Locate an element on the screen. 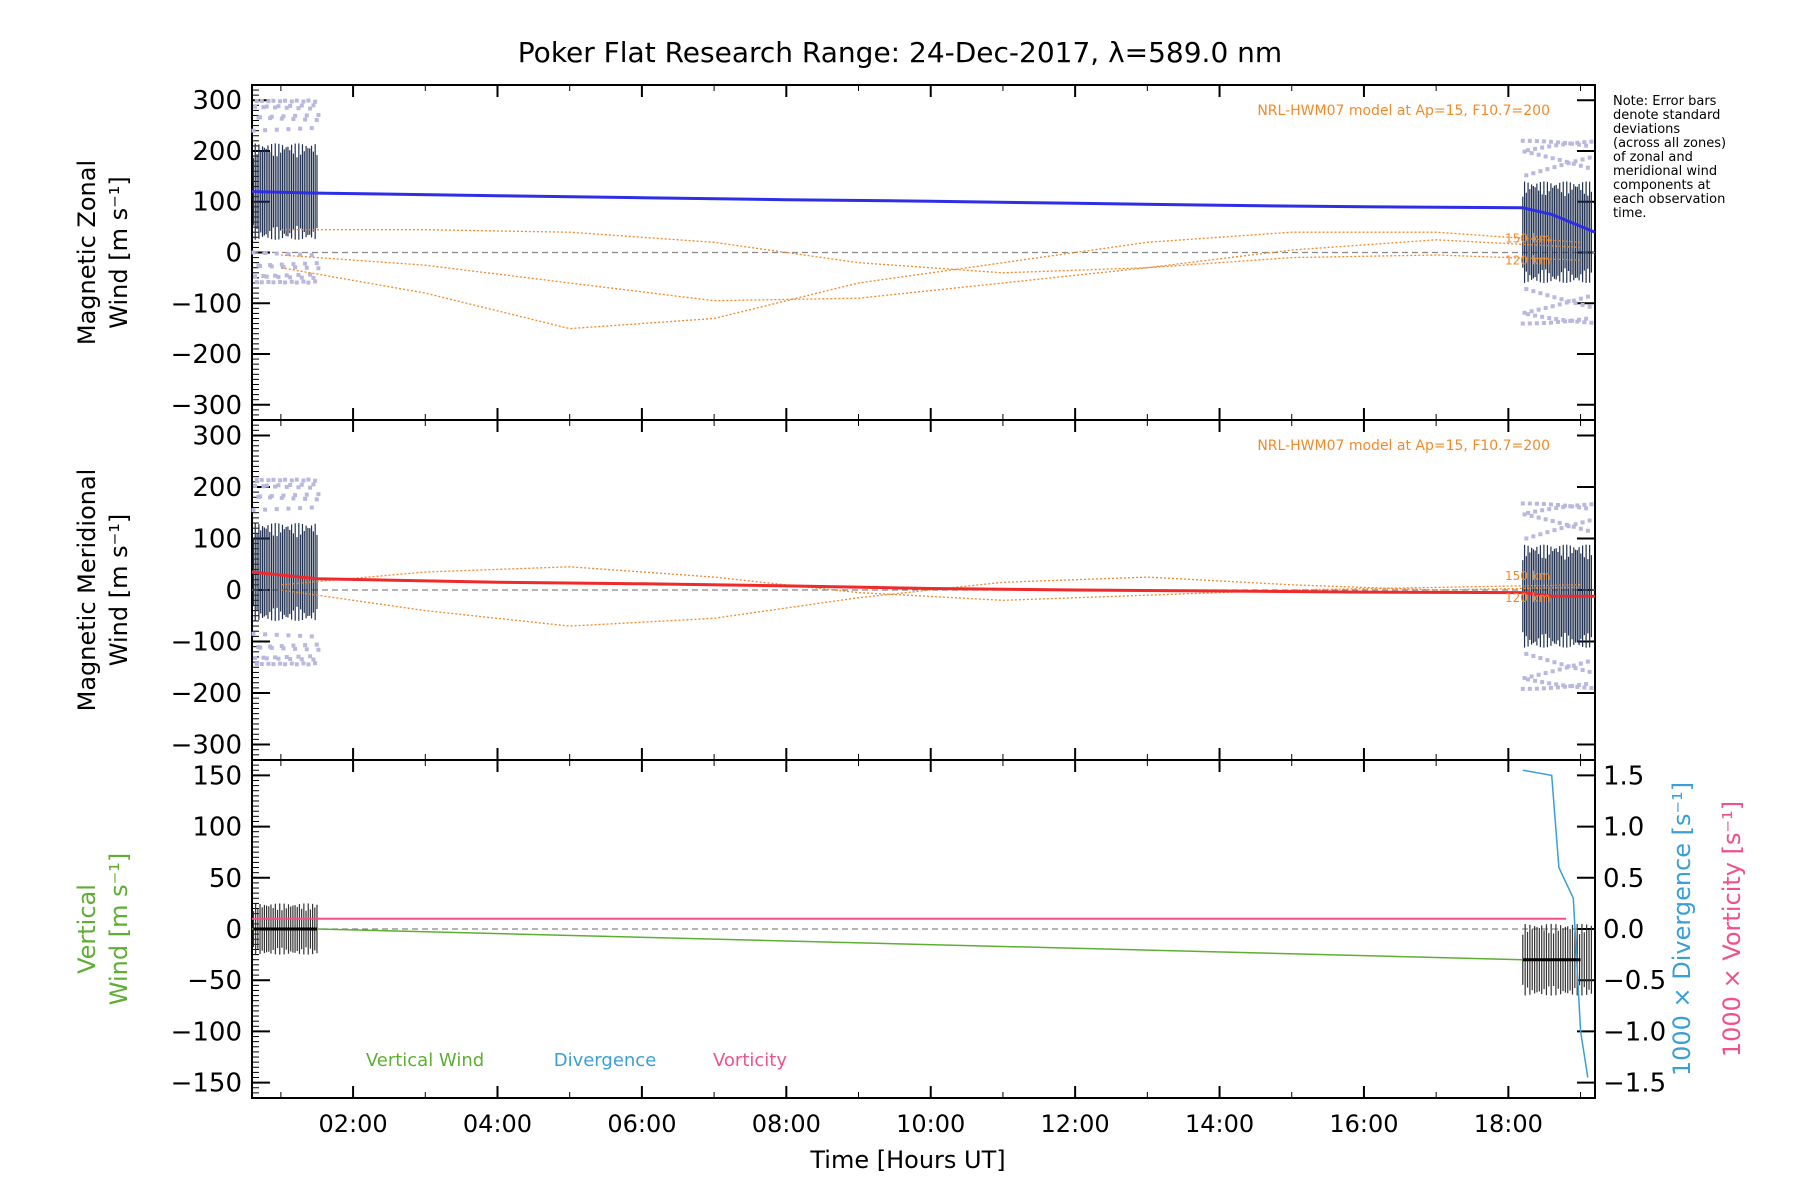  note-line: (across all zones) is located at coordinates (1669, 143).